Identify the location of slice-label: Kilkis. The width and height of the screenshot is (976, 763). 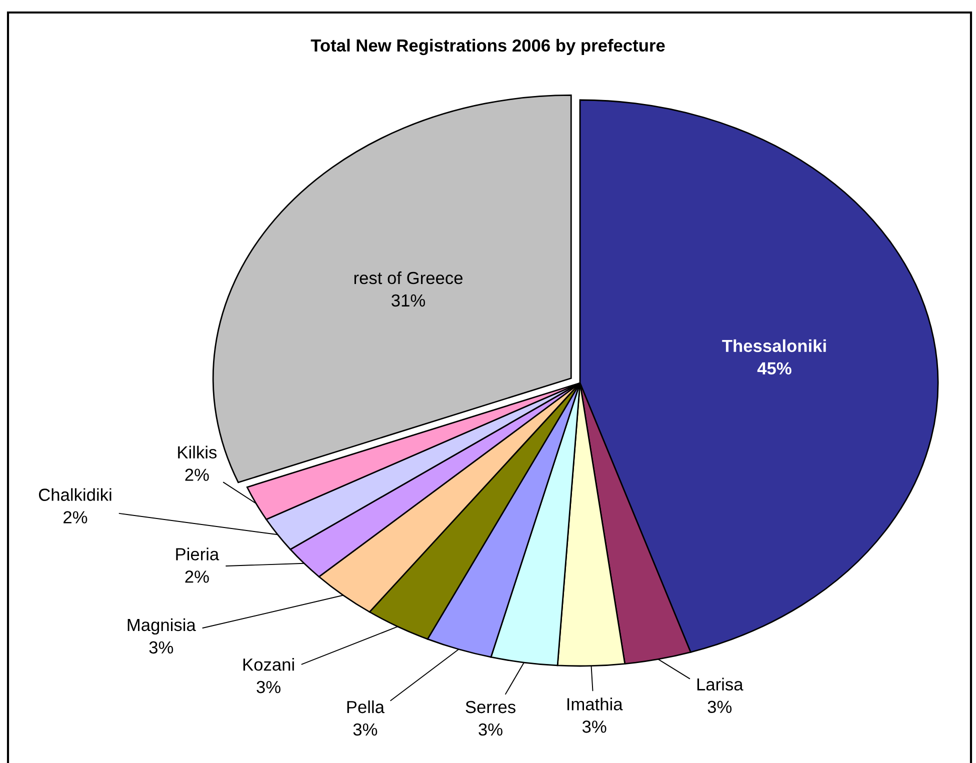
(197, 452).